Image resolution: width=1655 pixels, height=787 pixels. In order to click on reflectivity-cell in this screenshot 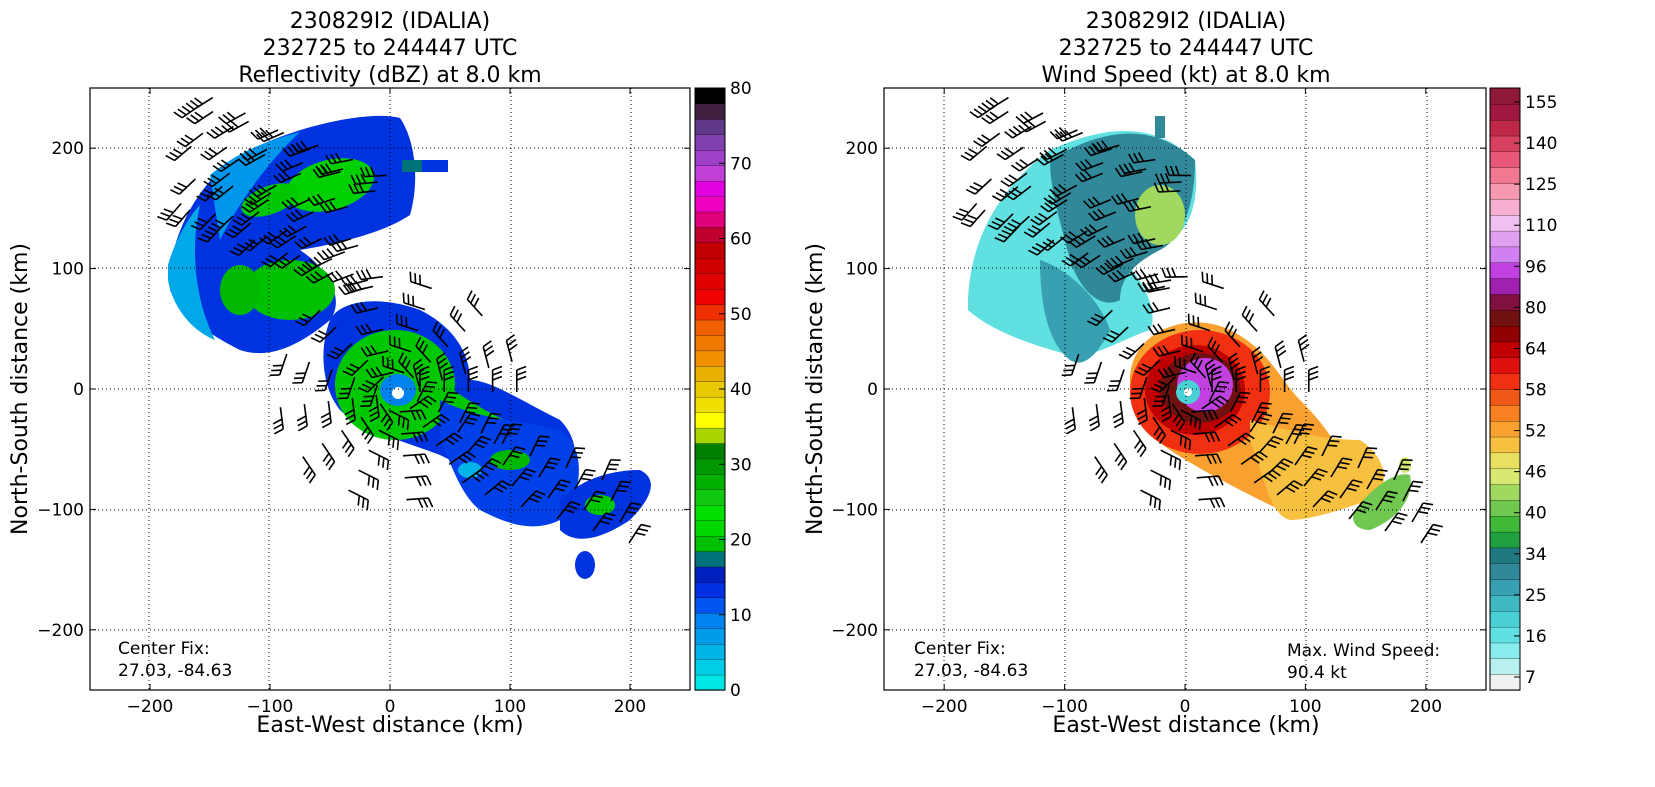, I will do `click(585, 565)`.